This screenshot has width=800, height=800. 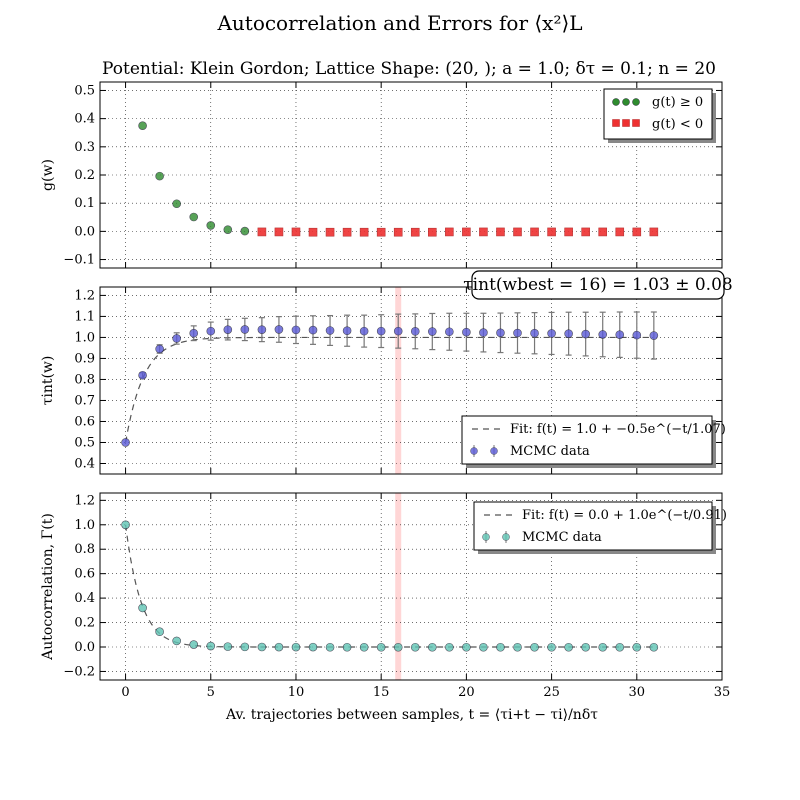 I want to click on tau-annotation-box, so click(x=598, y=285).